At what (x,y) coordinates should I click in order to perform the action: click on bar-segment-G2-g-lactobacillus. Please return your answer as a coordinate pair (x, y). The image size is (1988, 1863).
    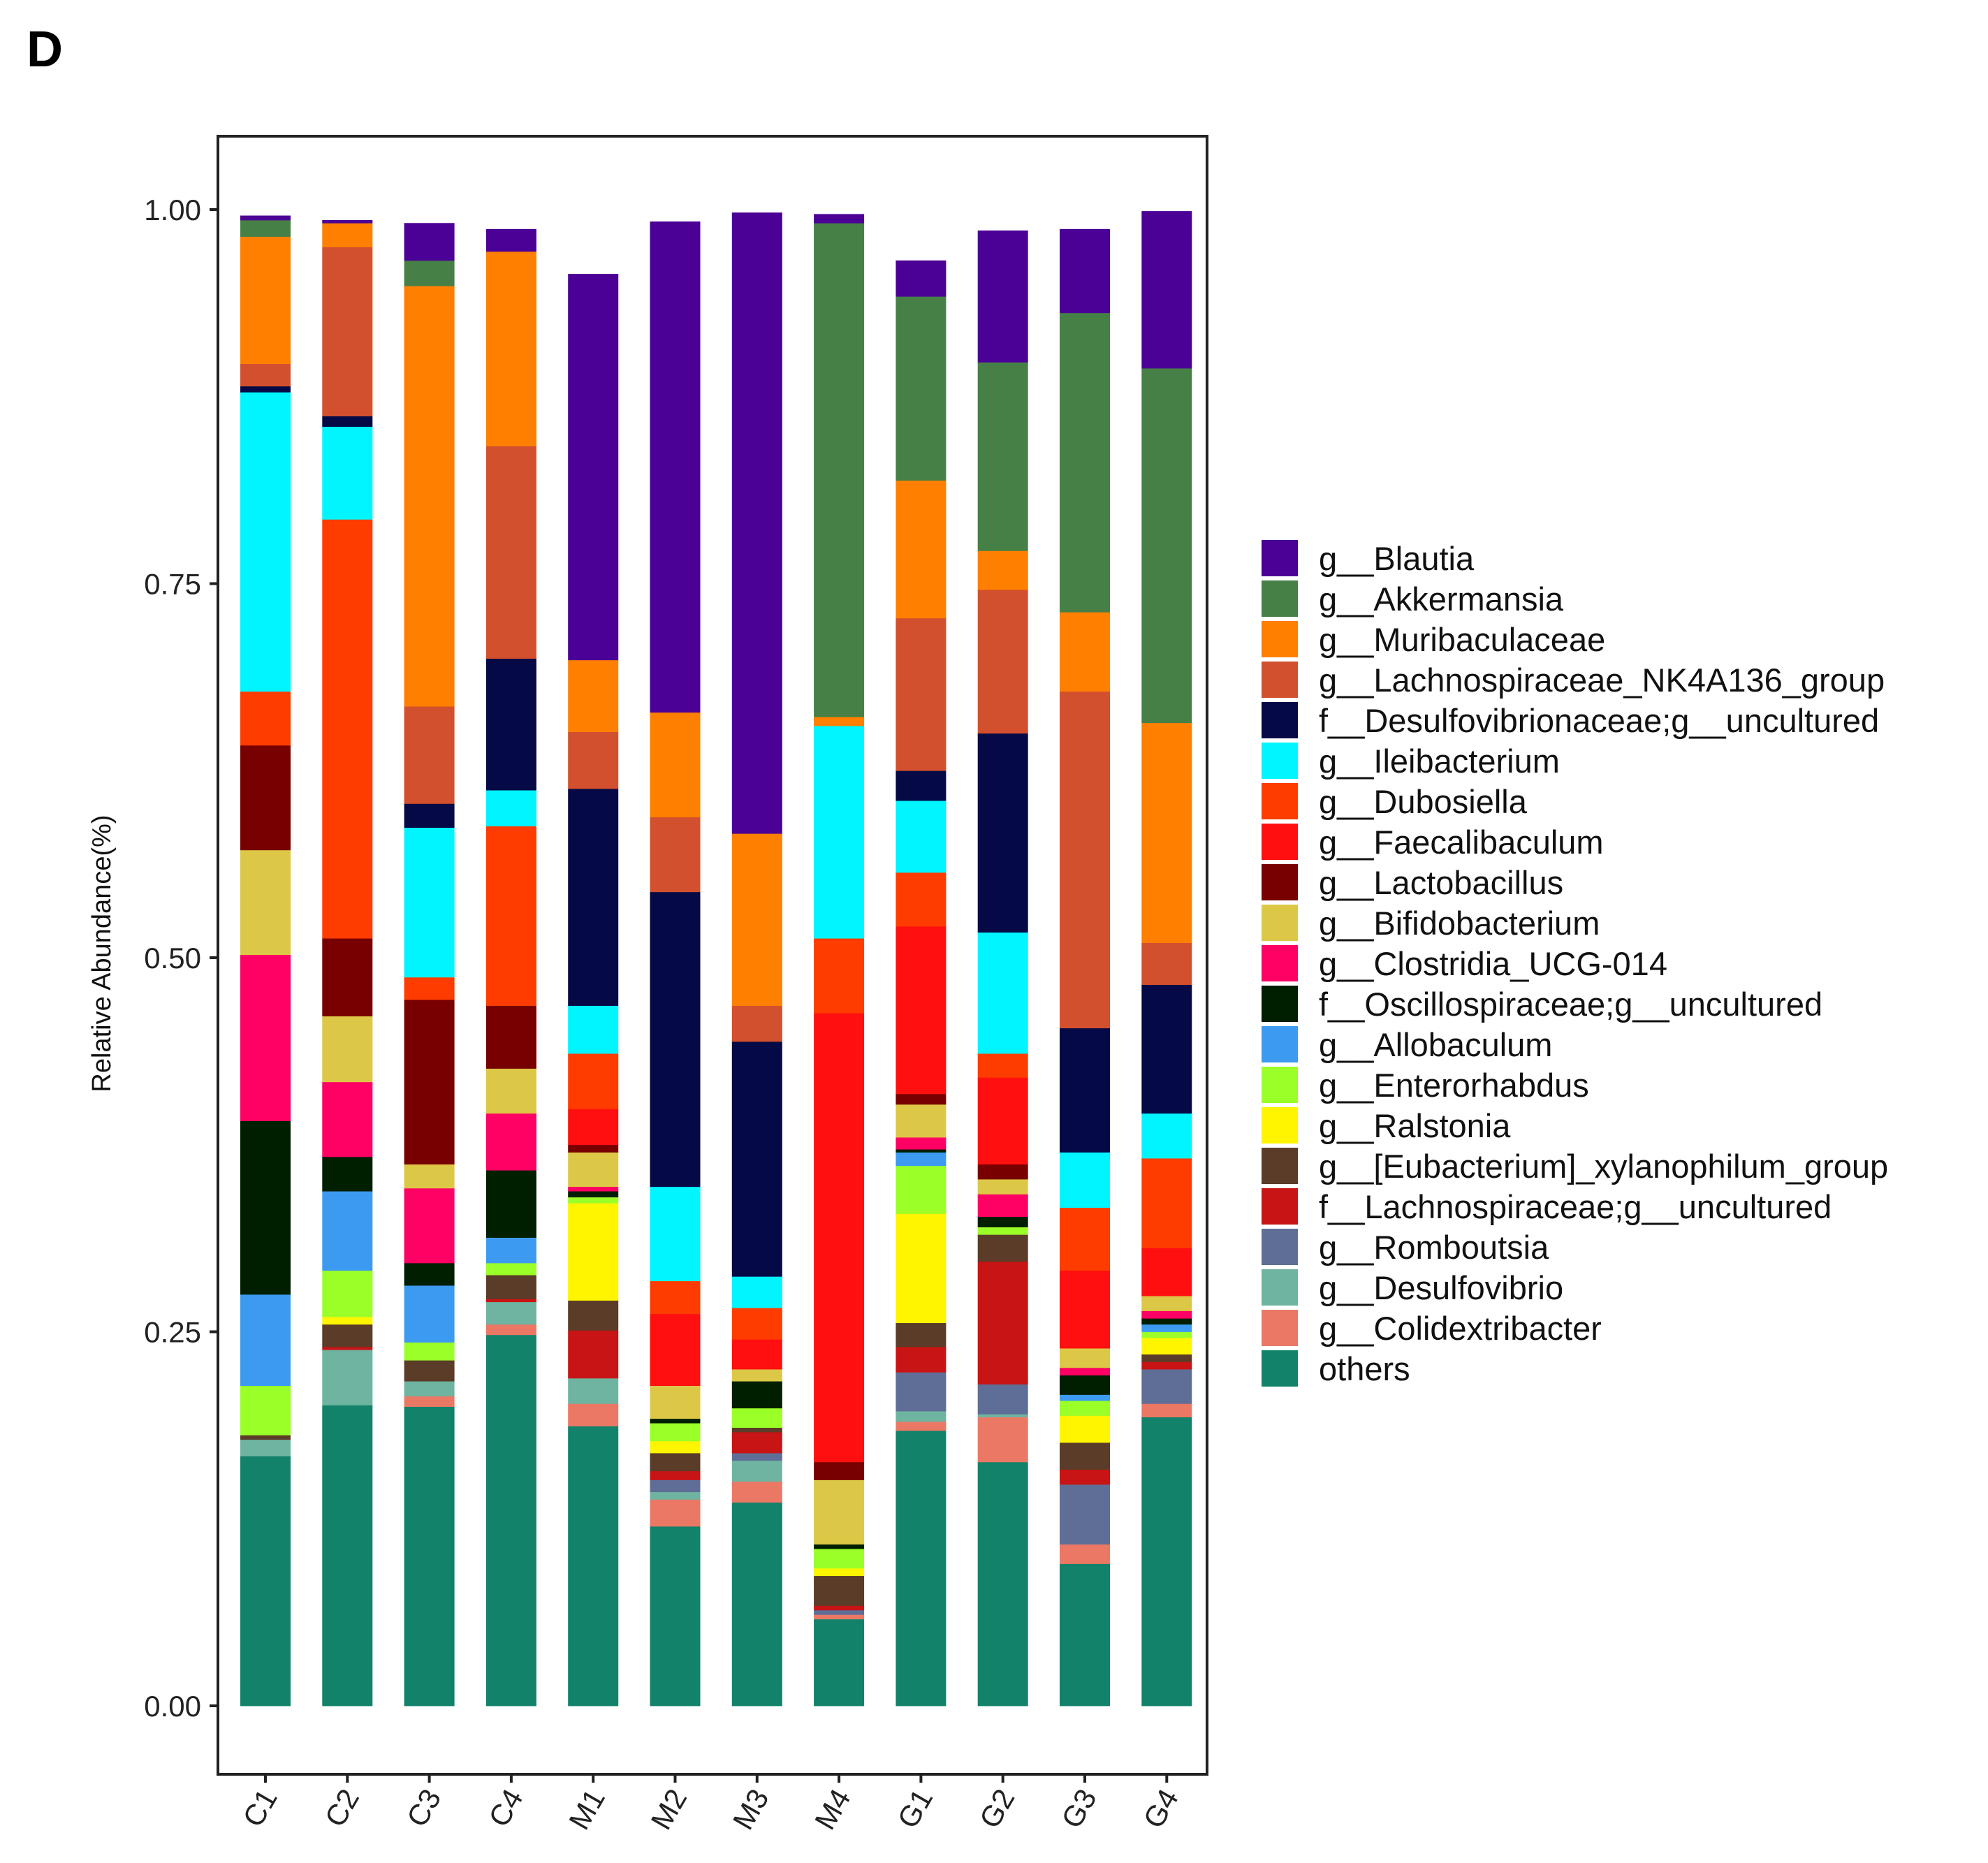
    Looking at the image, I should click on (1002, 1172).